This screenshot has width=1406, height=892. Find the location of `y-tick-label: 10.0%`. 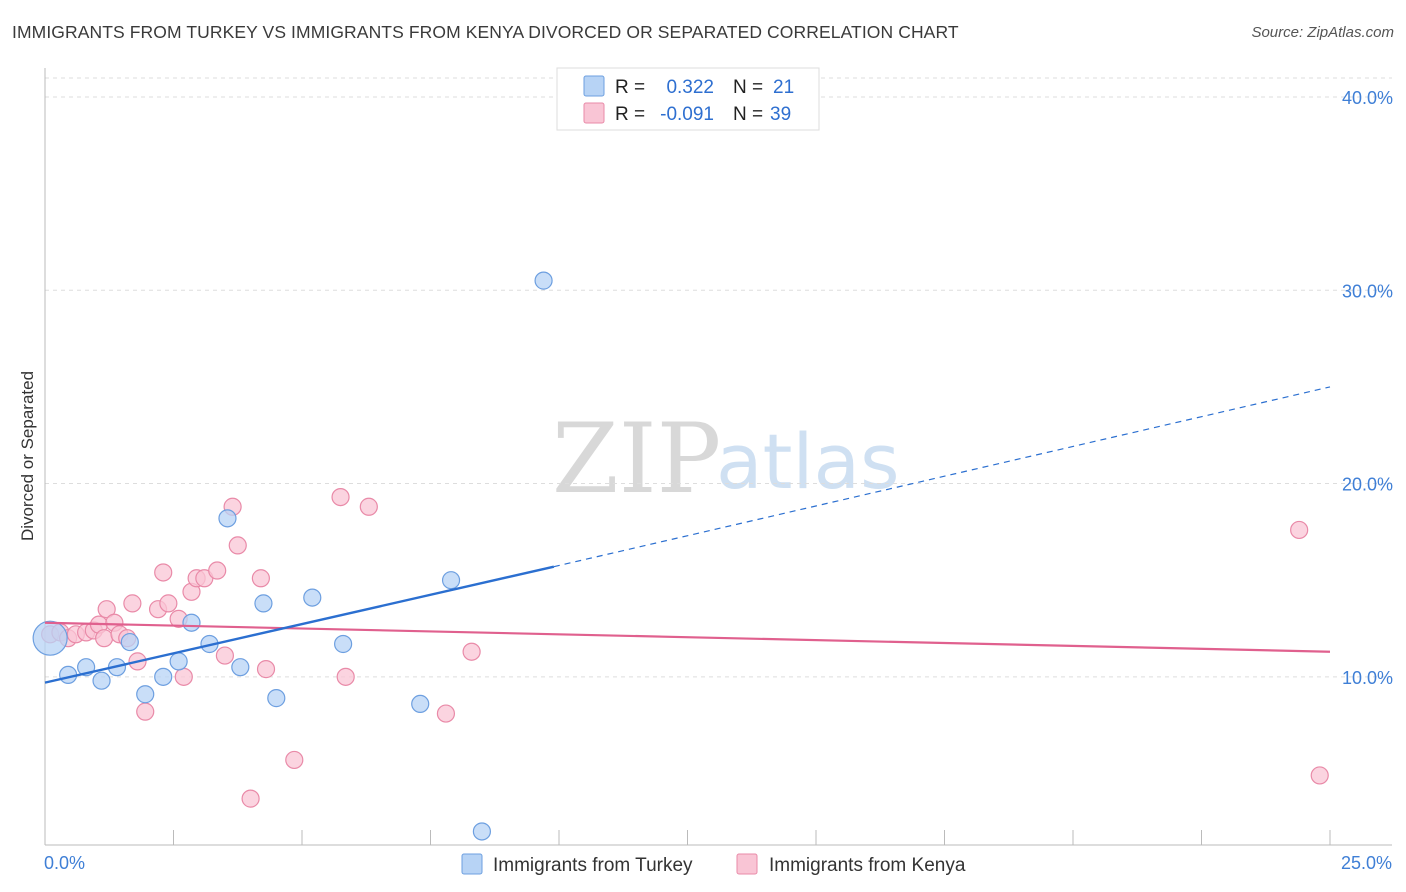

y-tick-label: 10.0% is located at coordinates (1367, 678).